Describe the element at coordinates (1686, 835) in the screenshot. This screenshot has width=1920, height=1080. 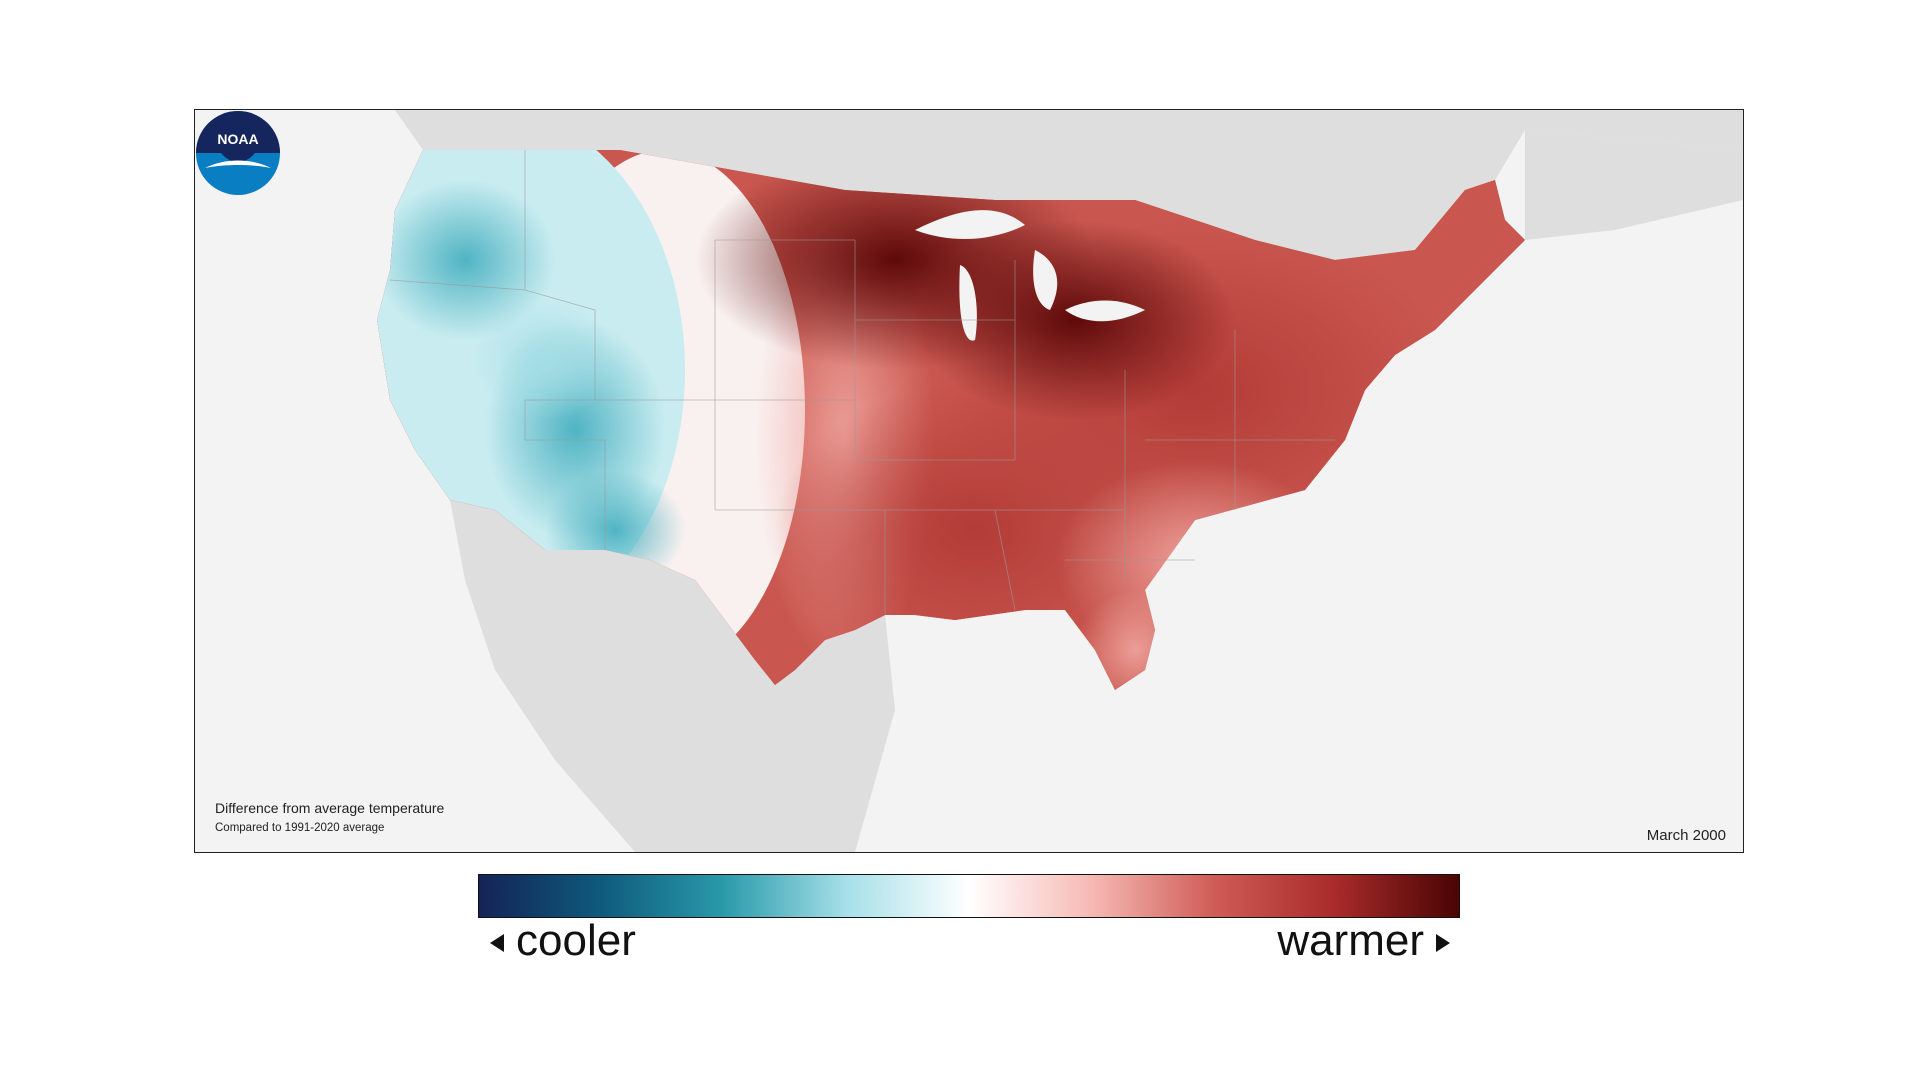
I see `map-date-label: March 2000` at that location.